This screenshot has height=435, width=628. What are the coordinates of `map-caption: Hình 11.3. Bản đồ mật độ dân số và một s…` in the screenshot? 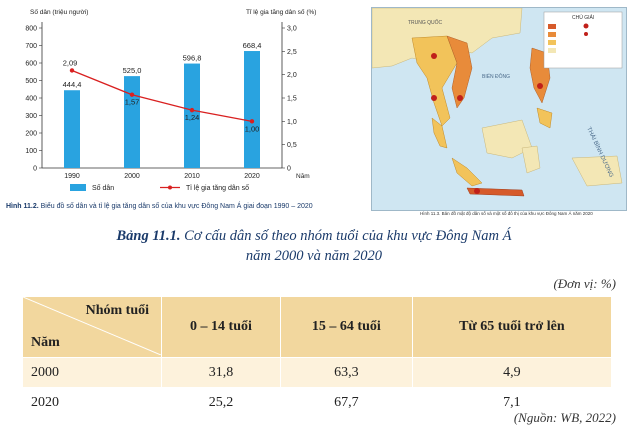 It's located at (506, 213).